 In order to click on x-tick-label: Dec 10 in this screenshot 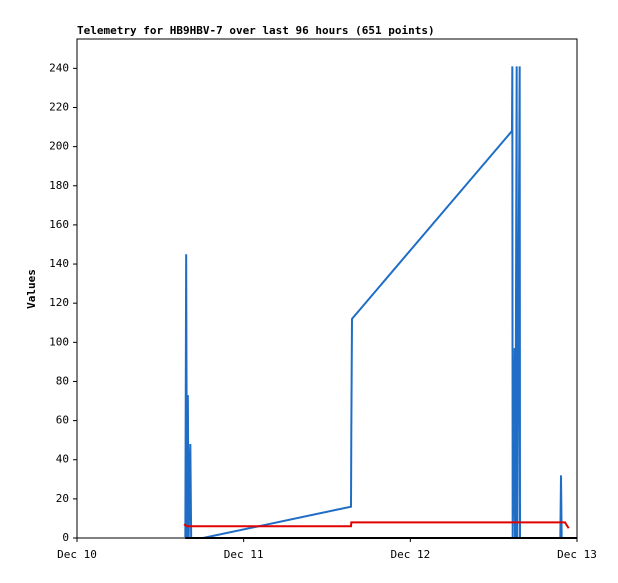, I will do `click(77, 554)`.